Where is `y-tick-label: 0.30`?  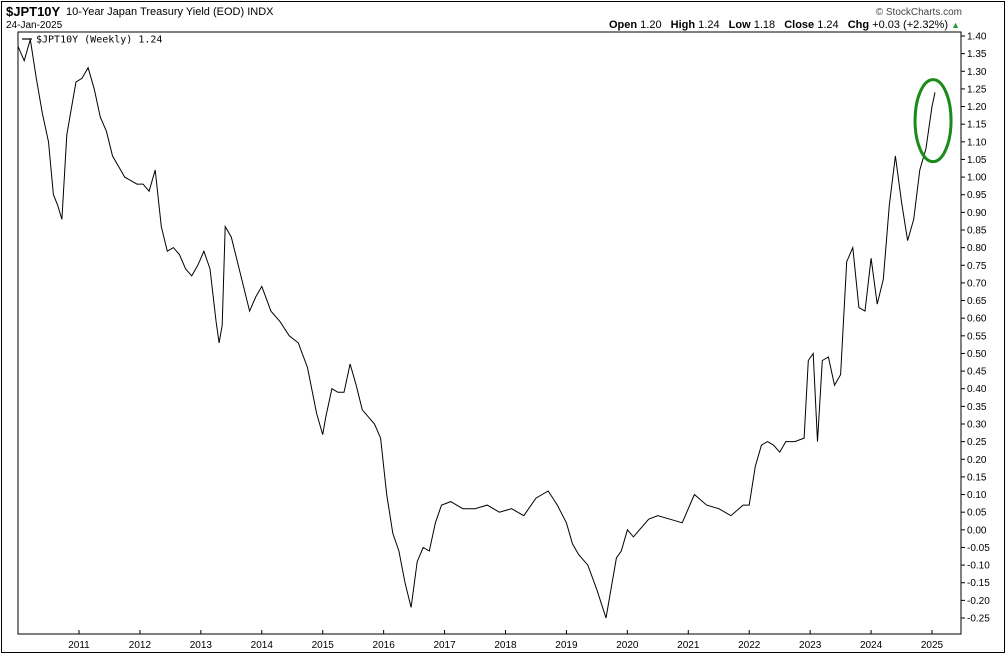
y-tick-label: 0.30 is located at coordinates (977, 425).